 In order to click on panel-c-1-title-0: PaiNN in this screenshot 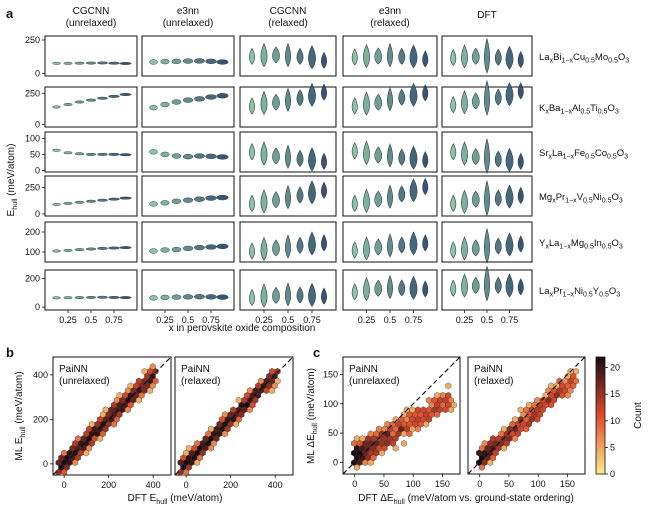, I will do `click(488, 369)`.